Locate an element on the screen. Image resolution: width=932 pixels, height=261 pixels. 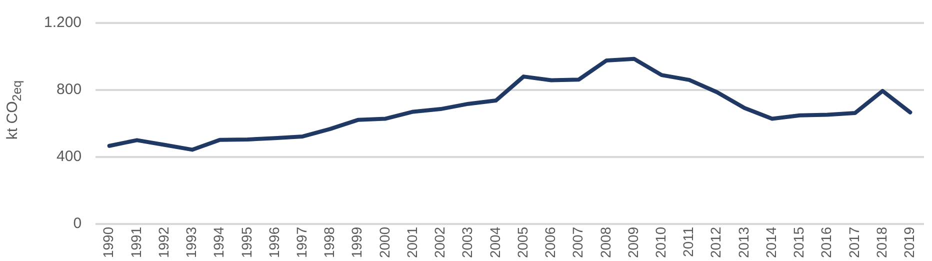
y-tick-label: 1.200 is located at coordinates (63, 23).